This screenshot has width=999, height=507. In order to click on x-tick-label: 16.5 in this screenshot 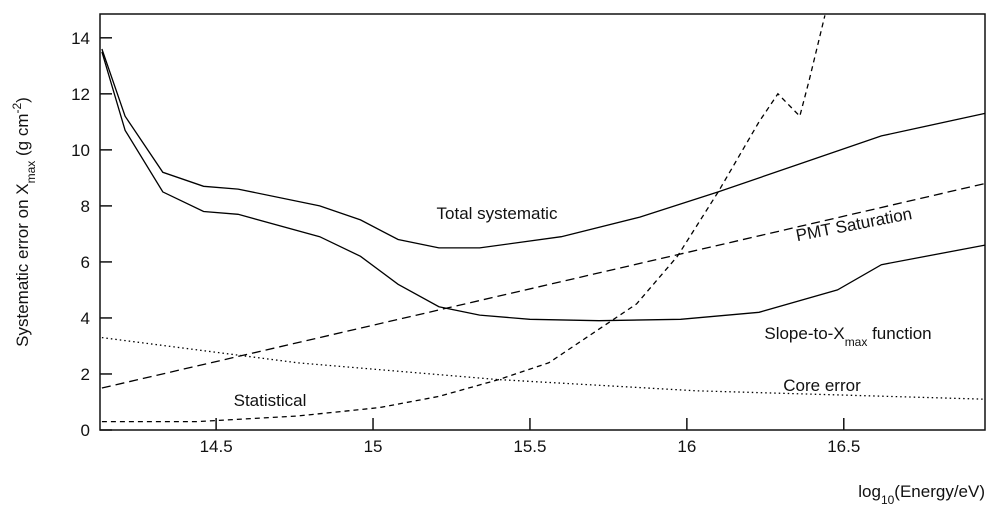, I will do `click(843, 446)`.